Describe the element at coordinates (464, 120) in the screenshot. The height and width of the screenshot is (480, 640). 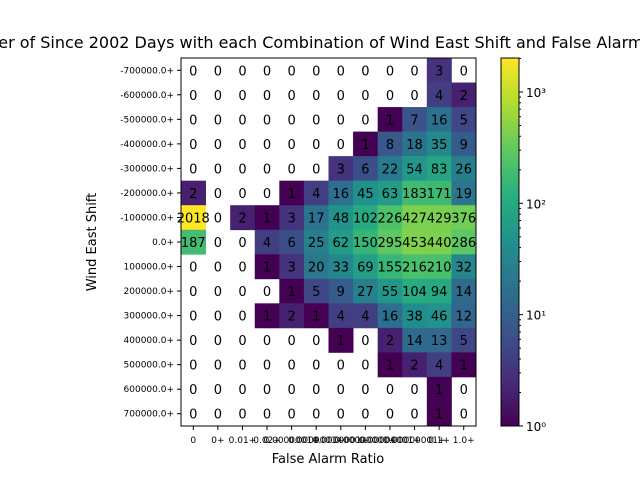
I see `cell-value-label: 5` at that location.